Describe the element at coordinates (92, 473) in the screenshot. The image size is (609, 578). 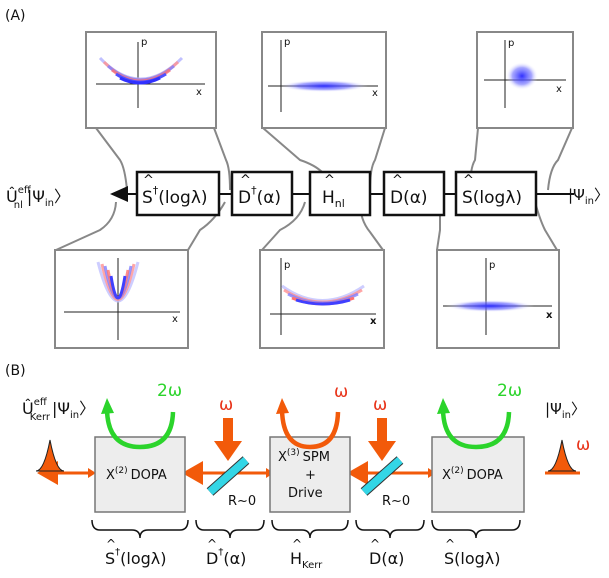
I see `beam-arrowhead` at that location.